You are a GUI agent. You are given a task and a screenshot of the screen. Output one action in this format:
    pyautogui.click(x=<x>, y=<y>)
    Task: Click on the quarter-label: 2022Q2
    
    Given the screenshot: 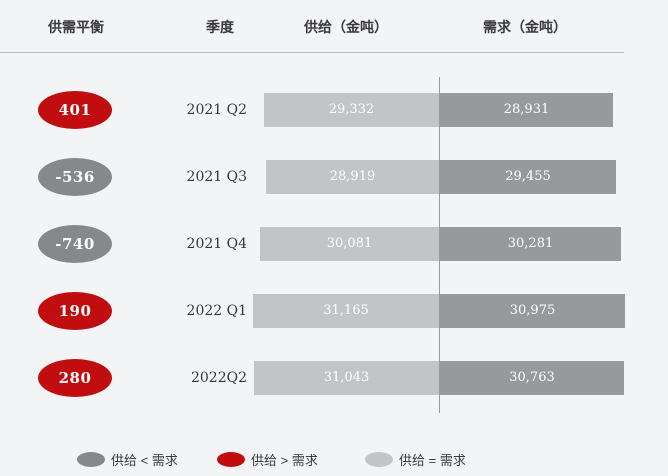 What is the action you would take?
    pyautogui.click(x=218, y=377)
    